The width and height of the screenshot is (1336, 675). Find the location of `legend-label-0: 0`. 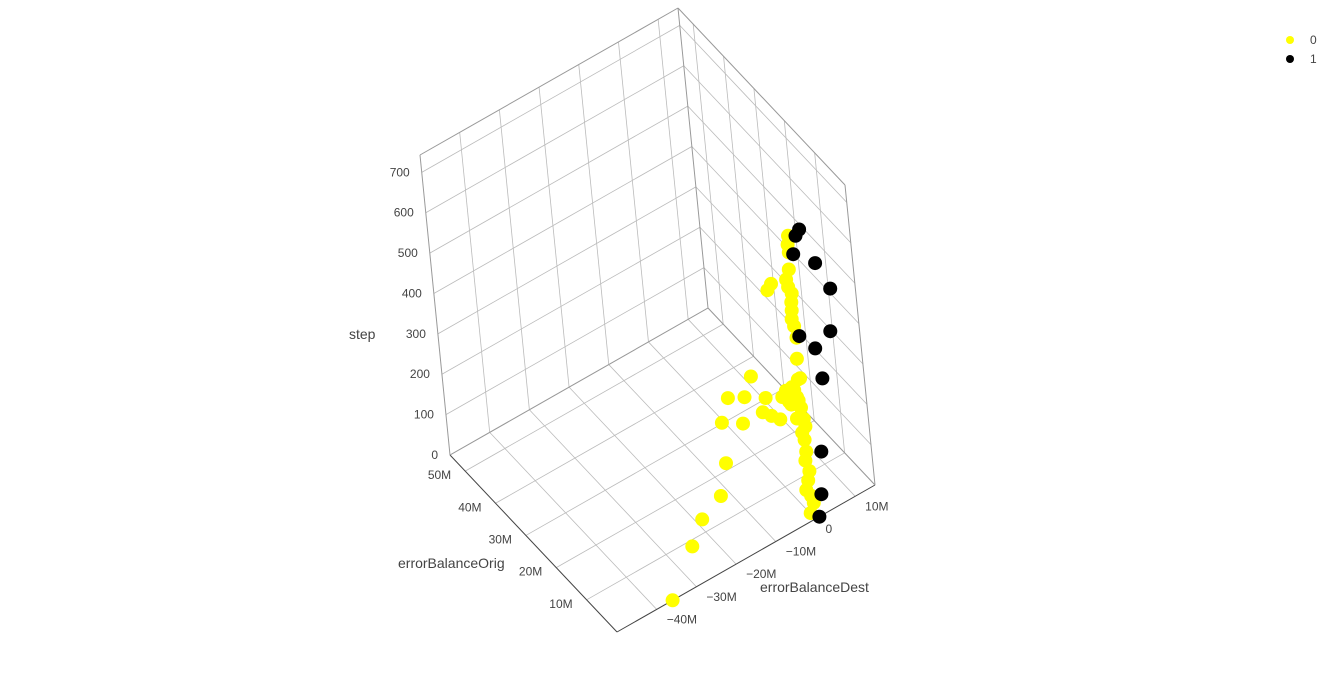

legend-label-0: 0 is located at coordinates (1313, 39).